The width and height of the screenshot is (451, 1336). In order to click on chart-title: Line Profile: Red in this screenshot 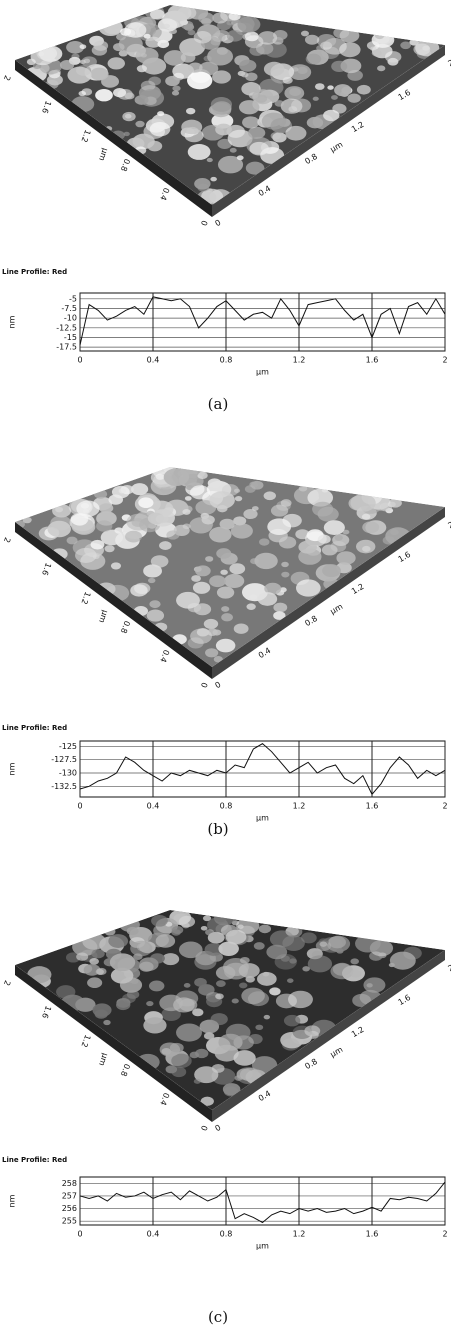, I will do `click(34, 272)`.